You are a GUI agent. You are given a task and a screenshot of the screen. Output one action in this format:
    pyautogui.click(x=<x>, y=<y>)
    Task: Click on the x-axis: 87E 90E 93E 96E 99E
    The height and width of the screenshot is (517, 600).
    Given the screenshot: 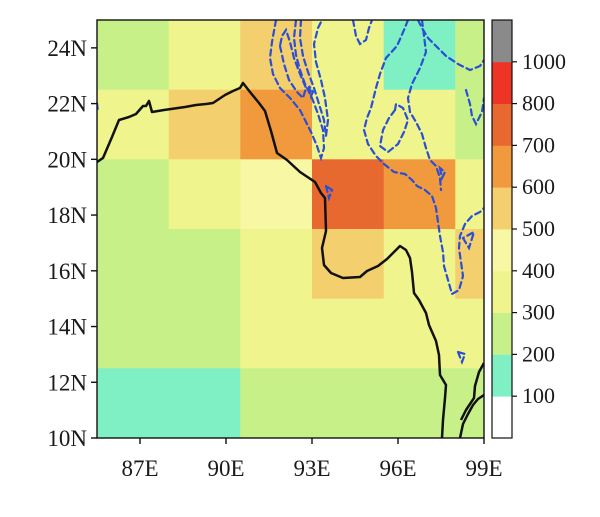 What is the action you would take?
    pyautogui.click(x=312, y=459)
    